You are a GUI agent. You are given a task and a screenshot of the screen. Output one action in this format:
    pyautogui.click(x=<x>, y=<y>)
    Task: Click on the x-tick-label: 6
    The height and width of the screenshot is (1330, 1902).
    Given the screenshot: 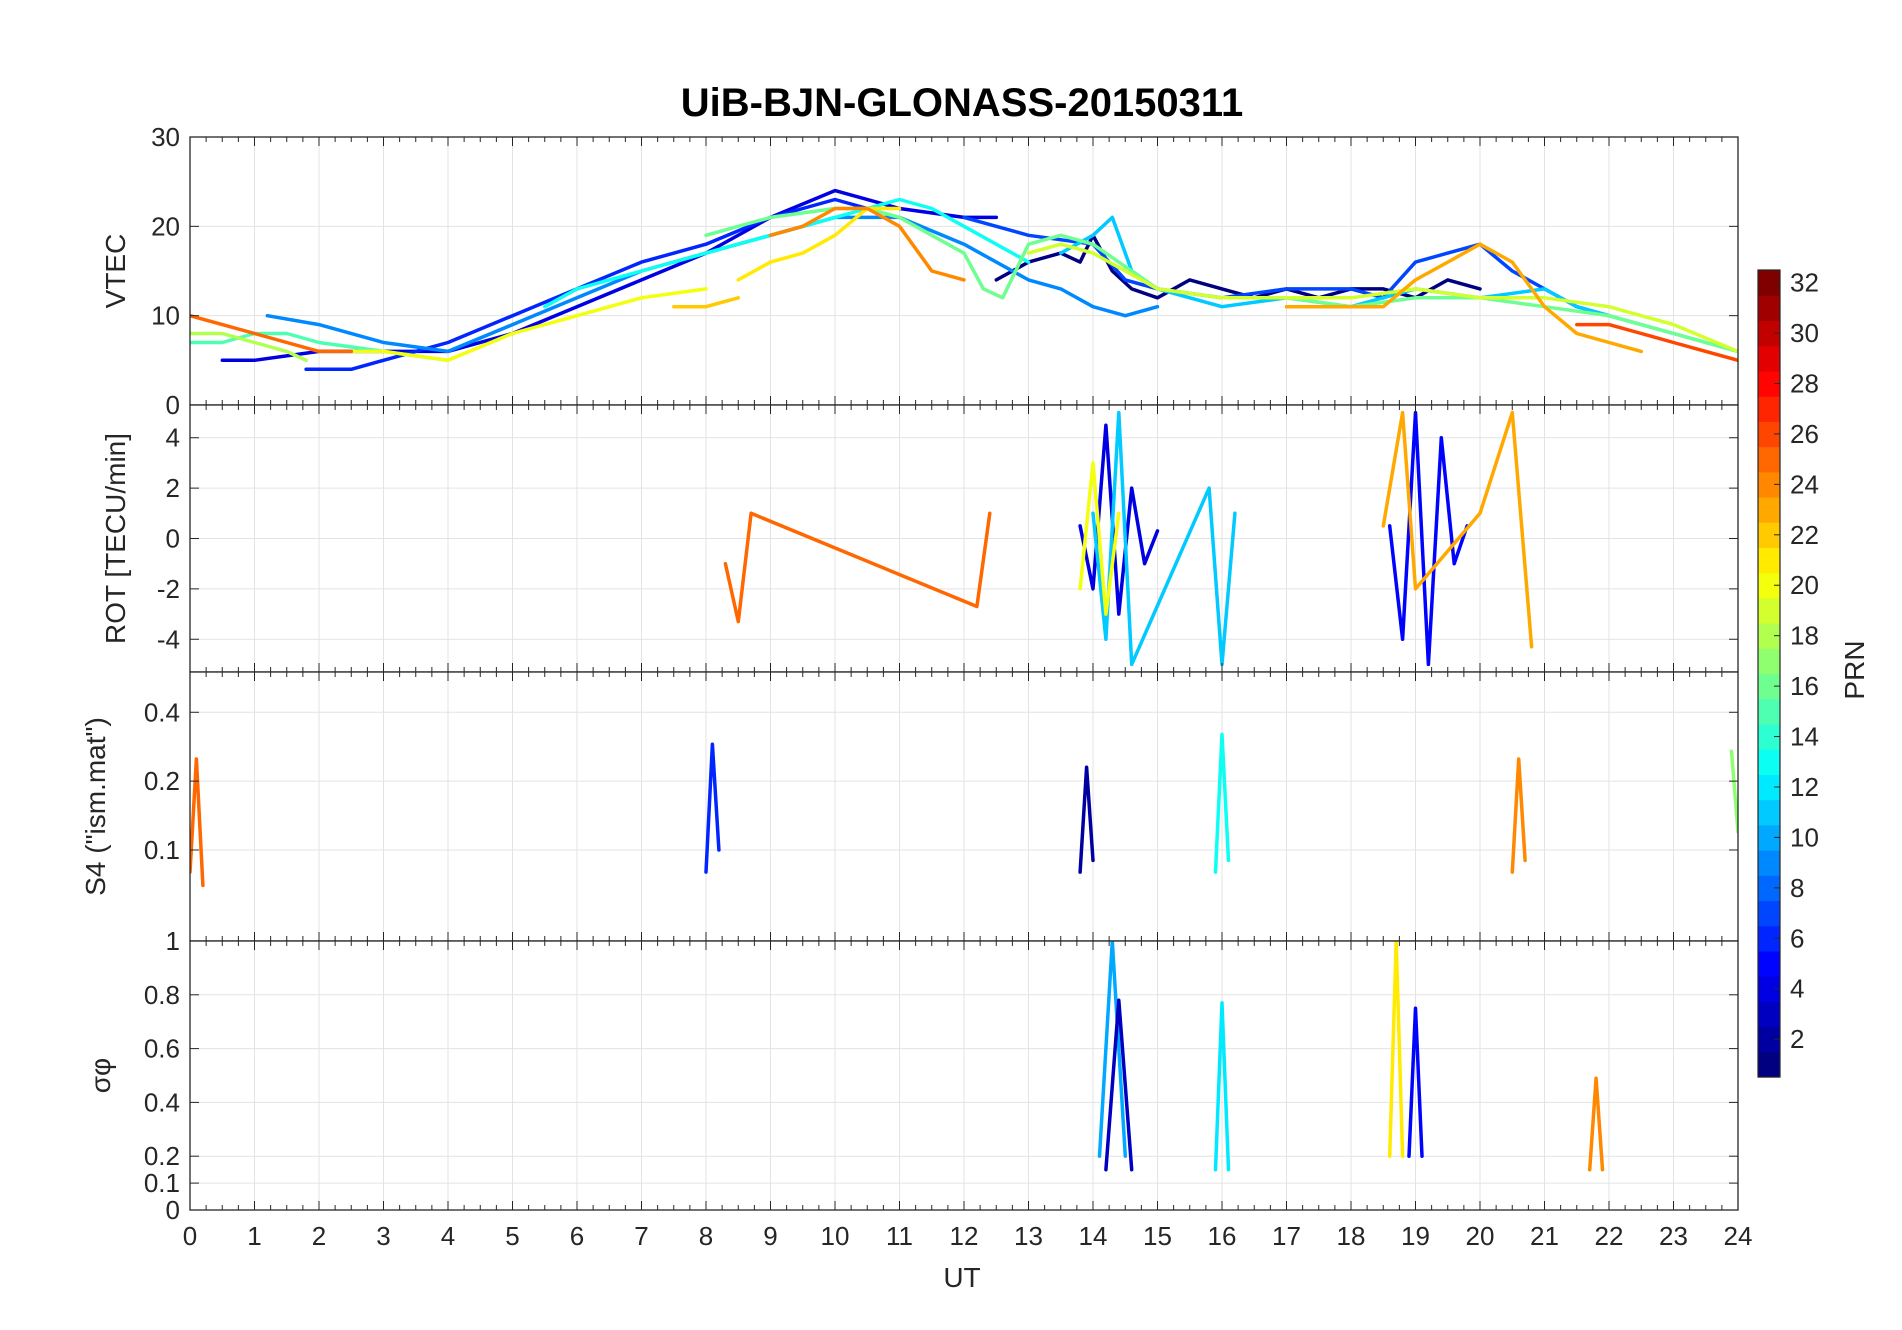 What is the action you would take?
    pyautogui.click(x=577, y=1236)
    